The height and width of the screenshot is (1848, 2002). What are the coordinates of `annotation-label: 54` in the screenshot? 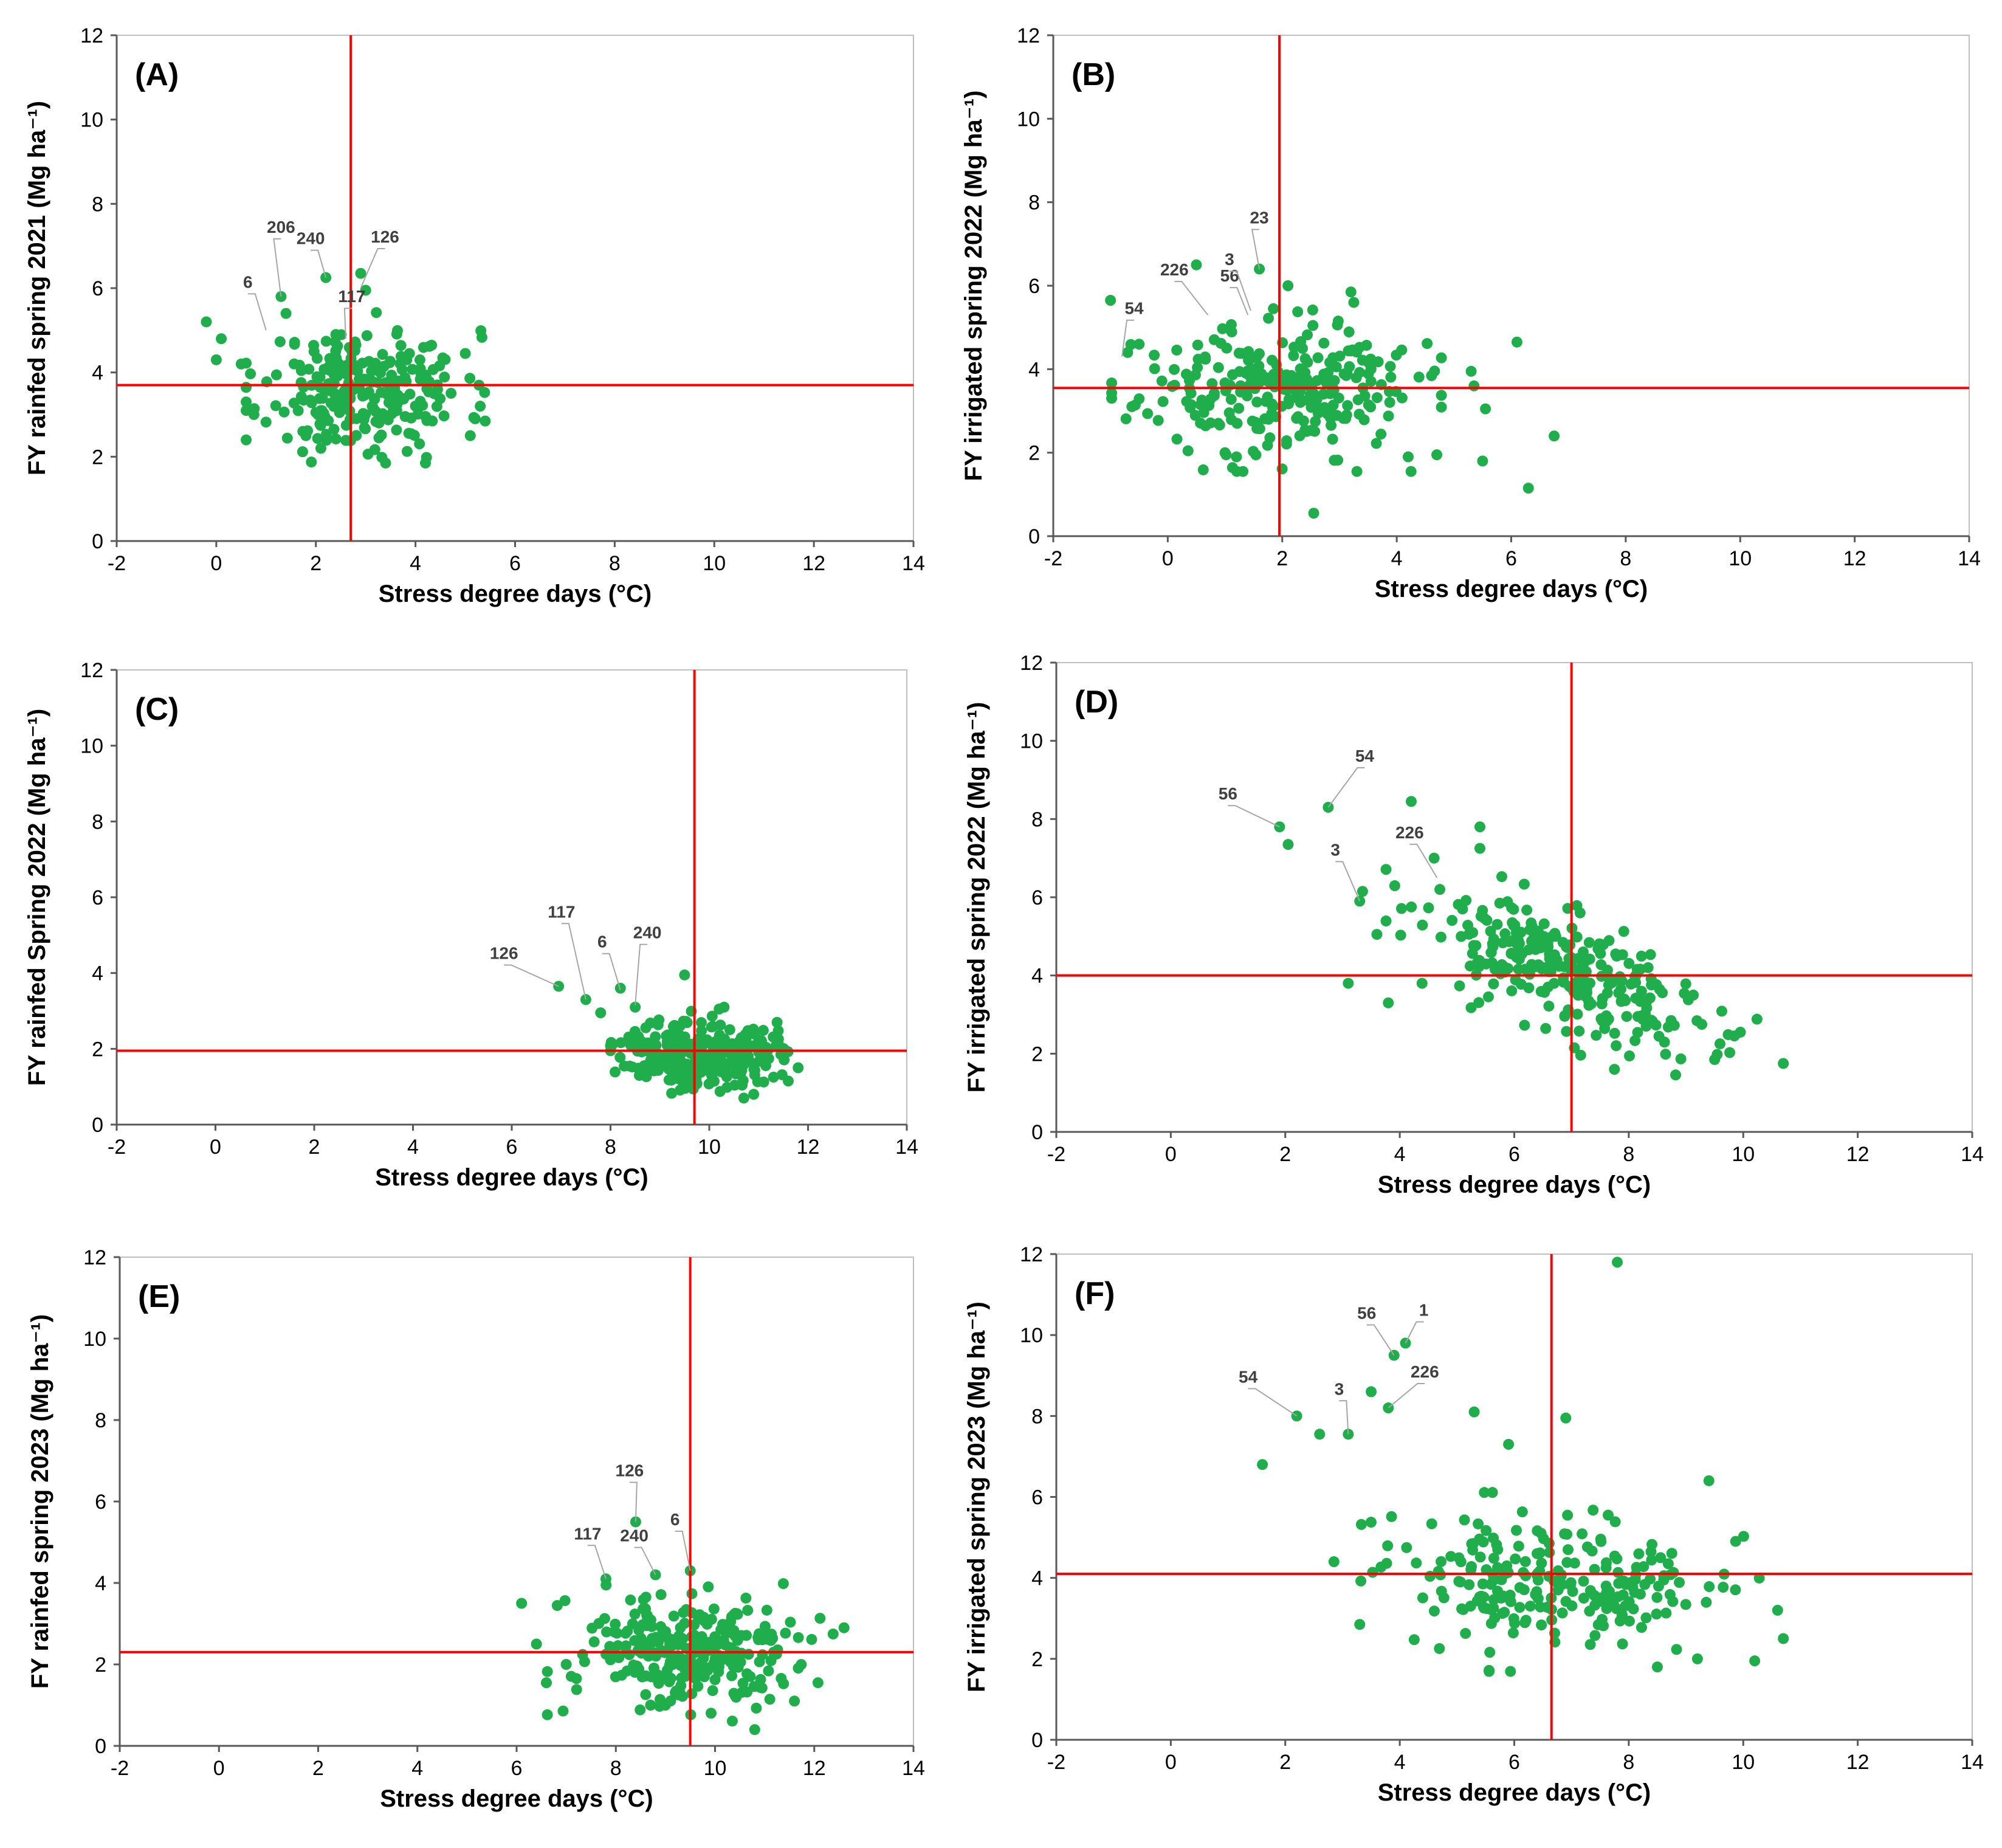 It's located at (1248, 1377).